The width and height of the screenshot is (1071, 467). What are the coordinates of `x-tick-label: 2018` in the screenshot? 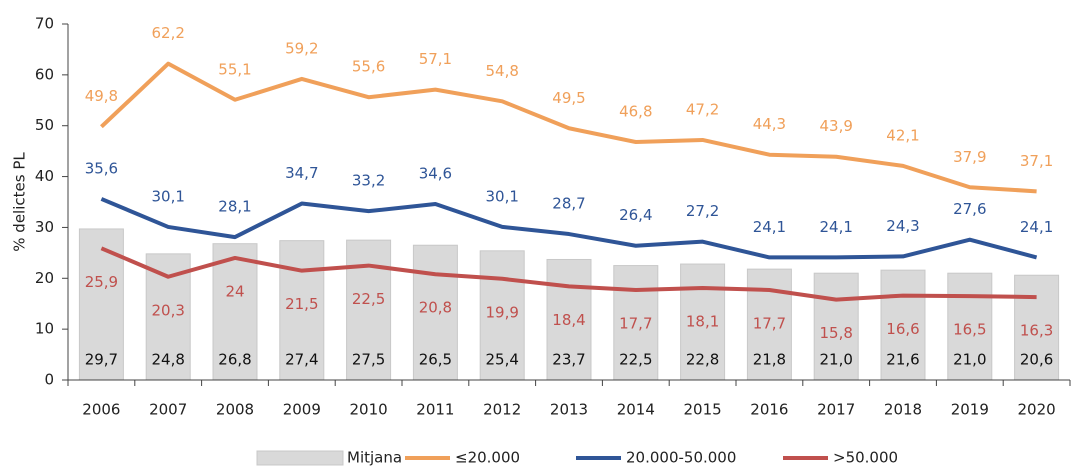 It's located at (903, 410).